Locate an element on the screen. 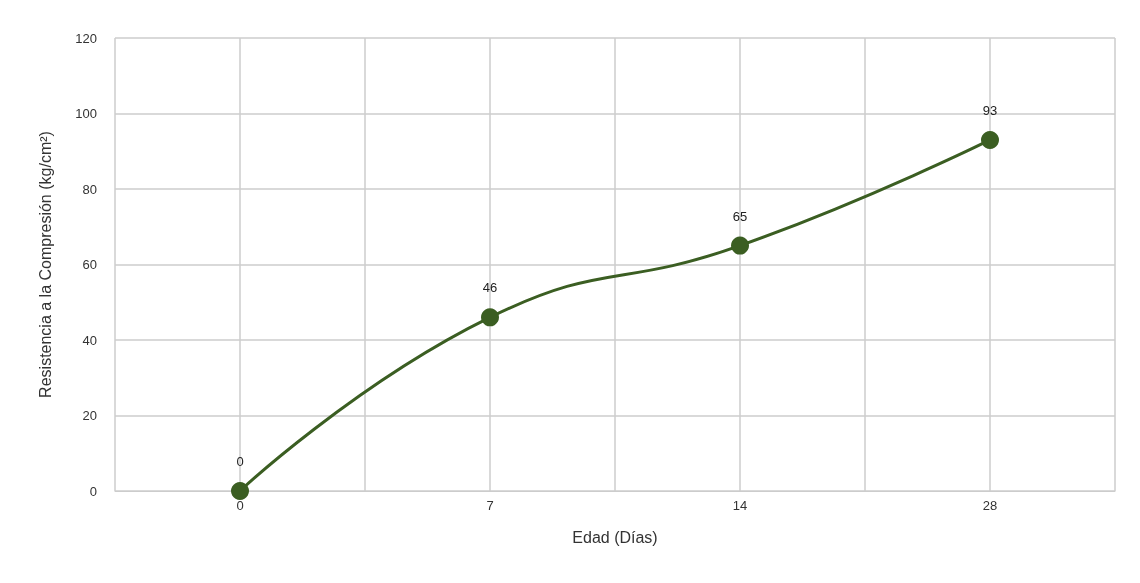 This screenshot has height=583, width=1140. x-tick-label: 0 is located at coordinates (240, 505).